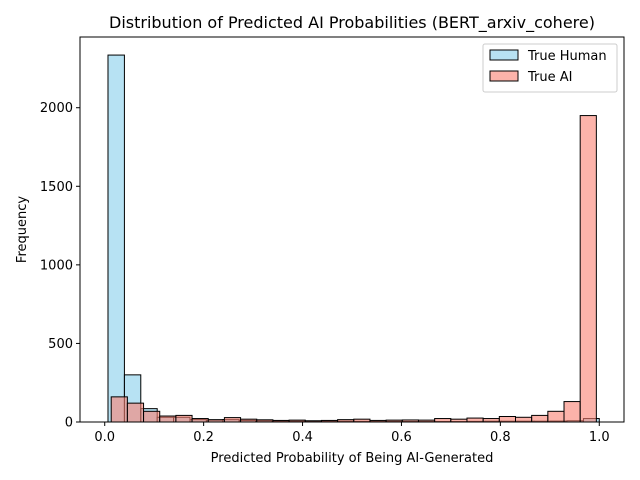 The height and width of the screenshot is (480, 640). Describe the element at coordinates (203, 437) in the screenshot. I see `x-tick-label: 0.2` at that location.